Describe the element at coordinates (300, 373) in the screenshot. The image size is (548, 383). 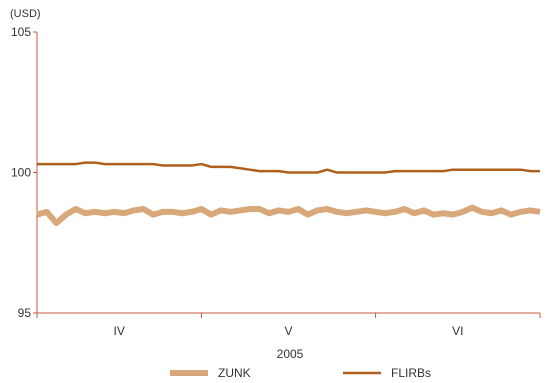
I see `legend: ZUNK FLIRBs` at that location.